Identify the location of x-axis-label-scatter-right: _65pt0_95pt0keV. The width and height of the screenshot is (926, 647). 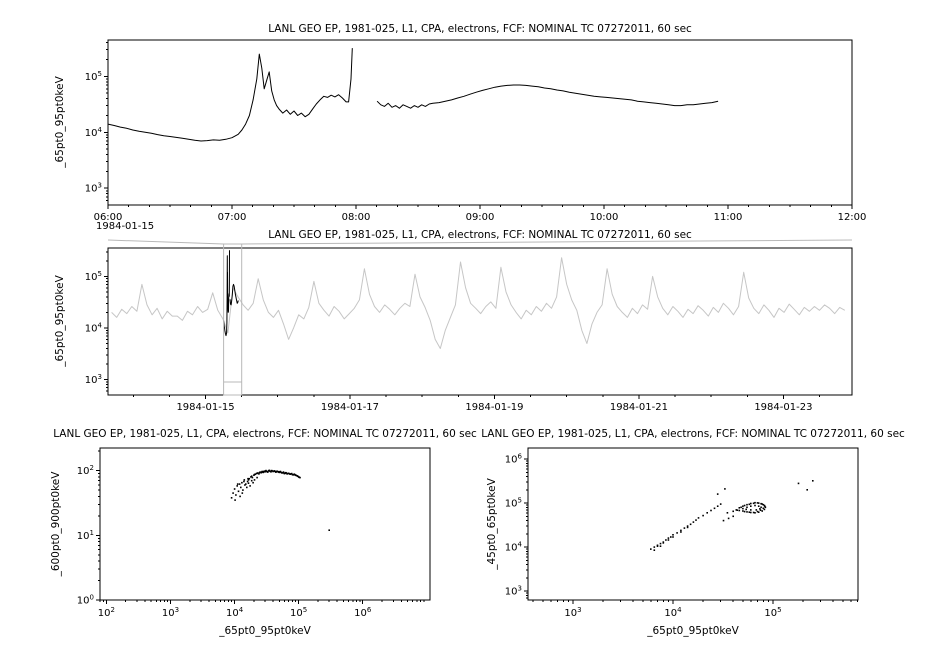
(693, 631).